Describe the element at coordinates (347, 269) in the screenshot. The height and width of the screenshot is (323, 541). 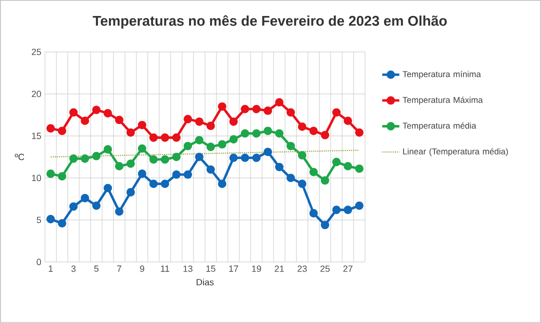
I see `x-tick-label: 27` at that location.